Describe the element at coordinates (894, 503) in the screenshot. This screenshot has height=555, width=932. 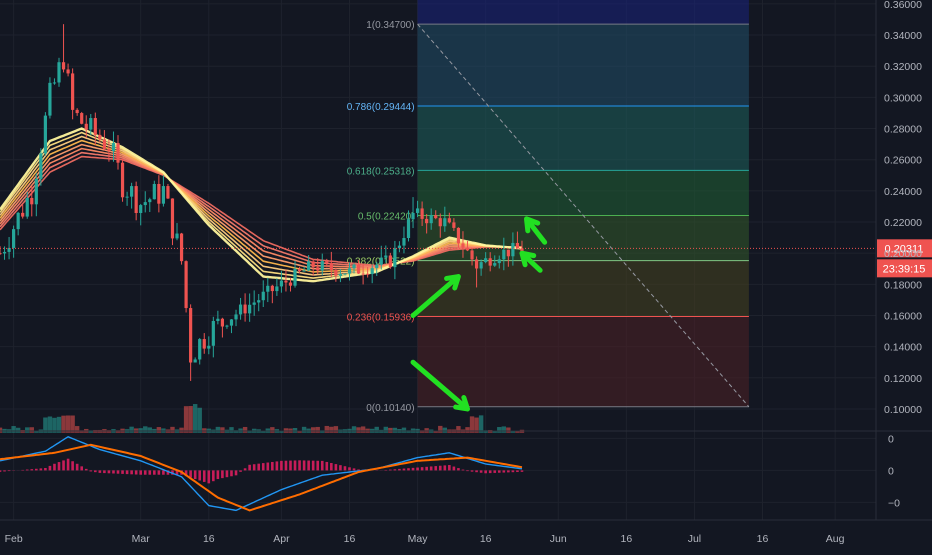
I see `macd-tick-label: −0` at that location.